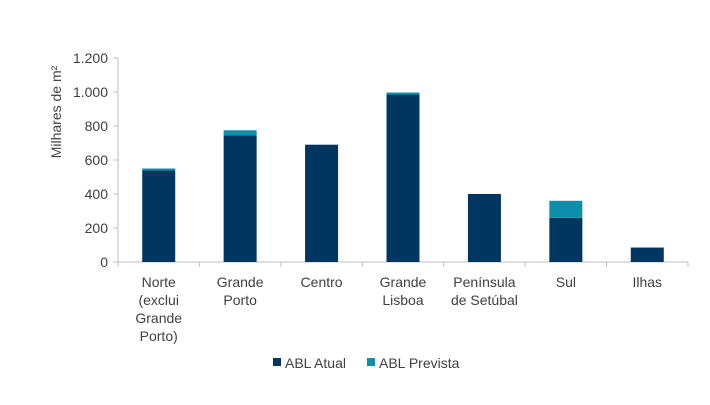 This screenshot has width=710, height=405. I want to click on y-tick-label: 1.000, so click(90, 92).